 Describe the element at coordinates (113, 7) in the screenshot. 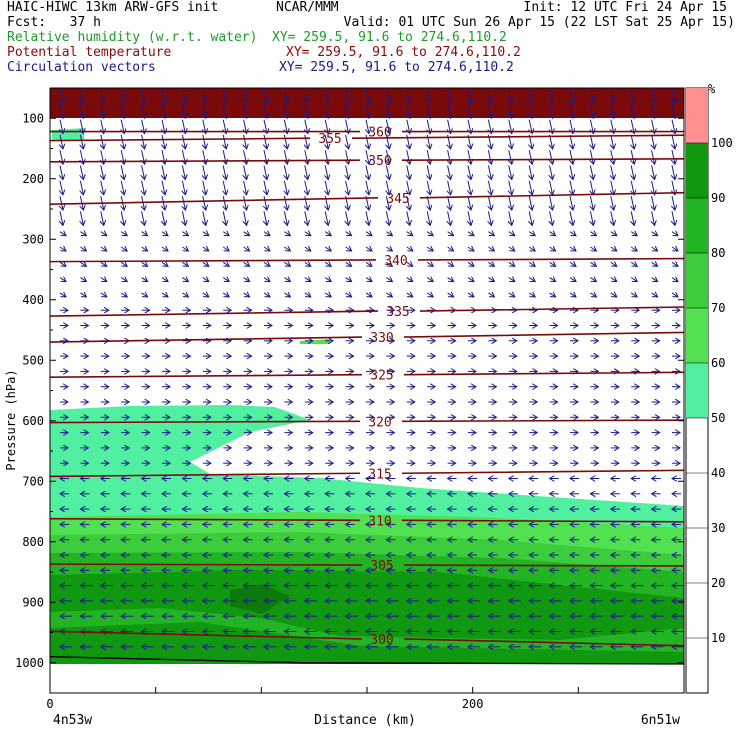

I see `model-title: HAIC-HIWC 13km ARW-GFS init` at that location.